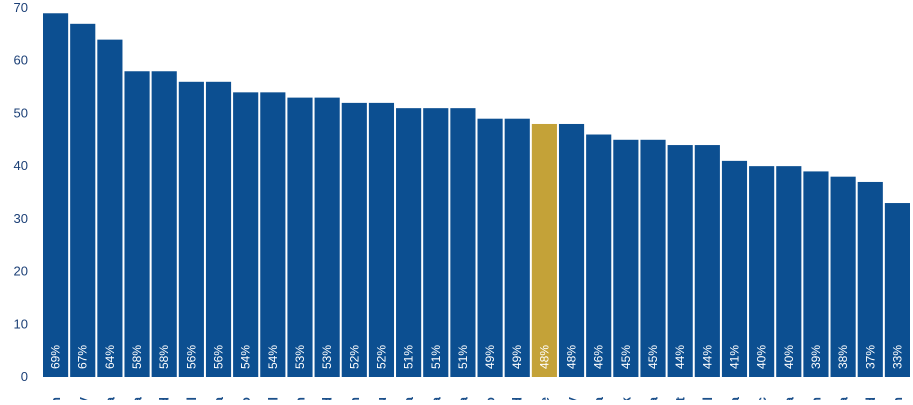 Image resolution: width=913 pixels, height=405 pixels. Describe the element at coordinates (83, 357) in the screenshot. I see `bar-value-label: 67%` at that location.